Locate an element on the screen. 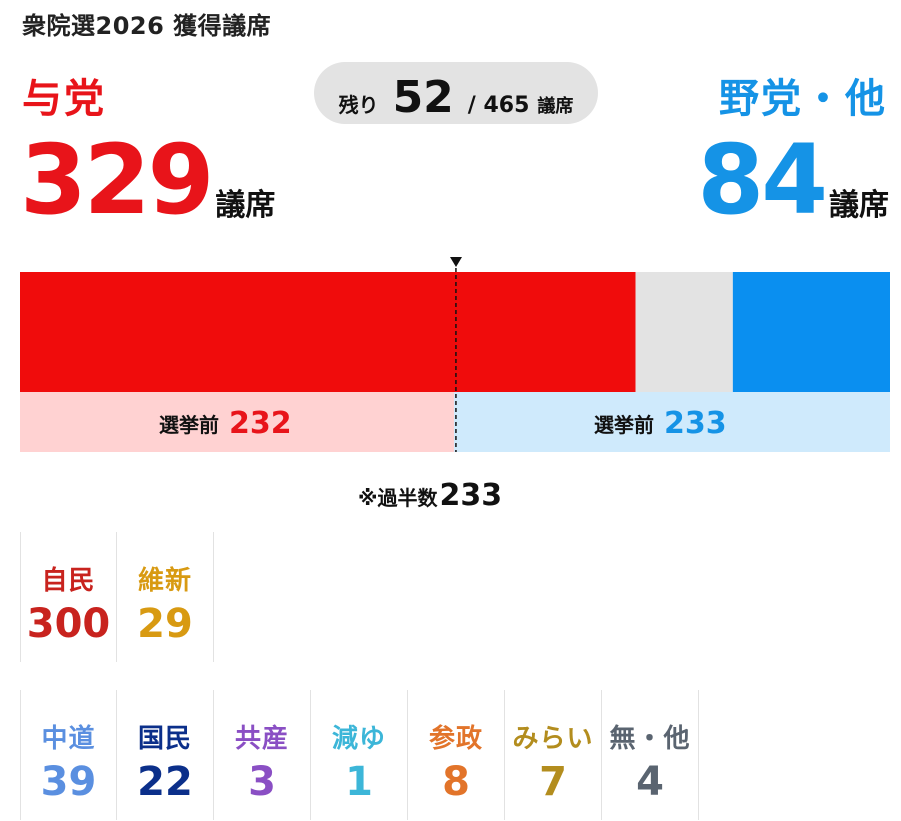 This screenshot has width=901, height=821. party-seats: 39 is located at coordinates (68, 782).